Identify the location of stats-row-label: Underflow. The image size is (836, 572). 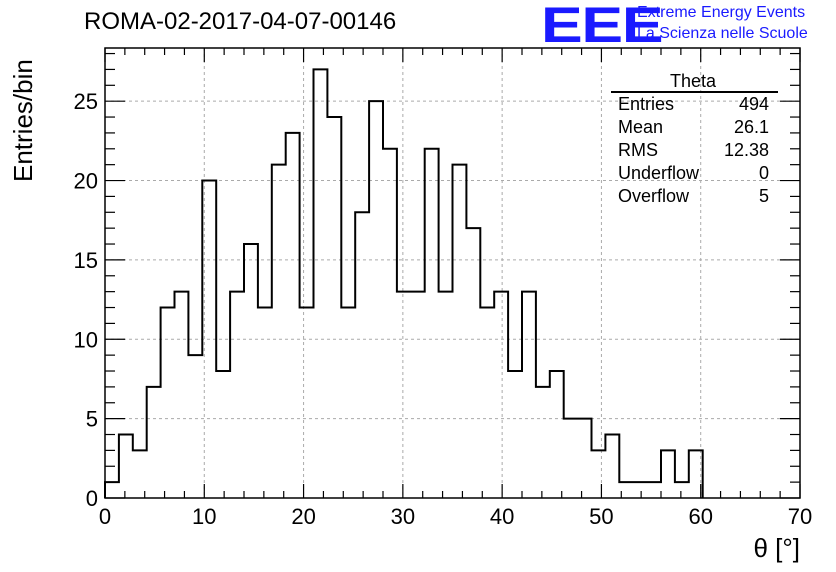
(659, 173).